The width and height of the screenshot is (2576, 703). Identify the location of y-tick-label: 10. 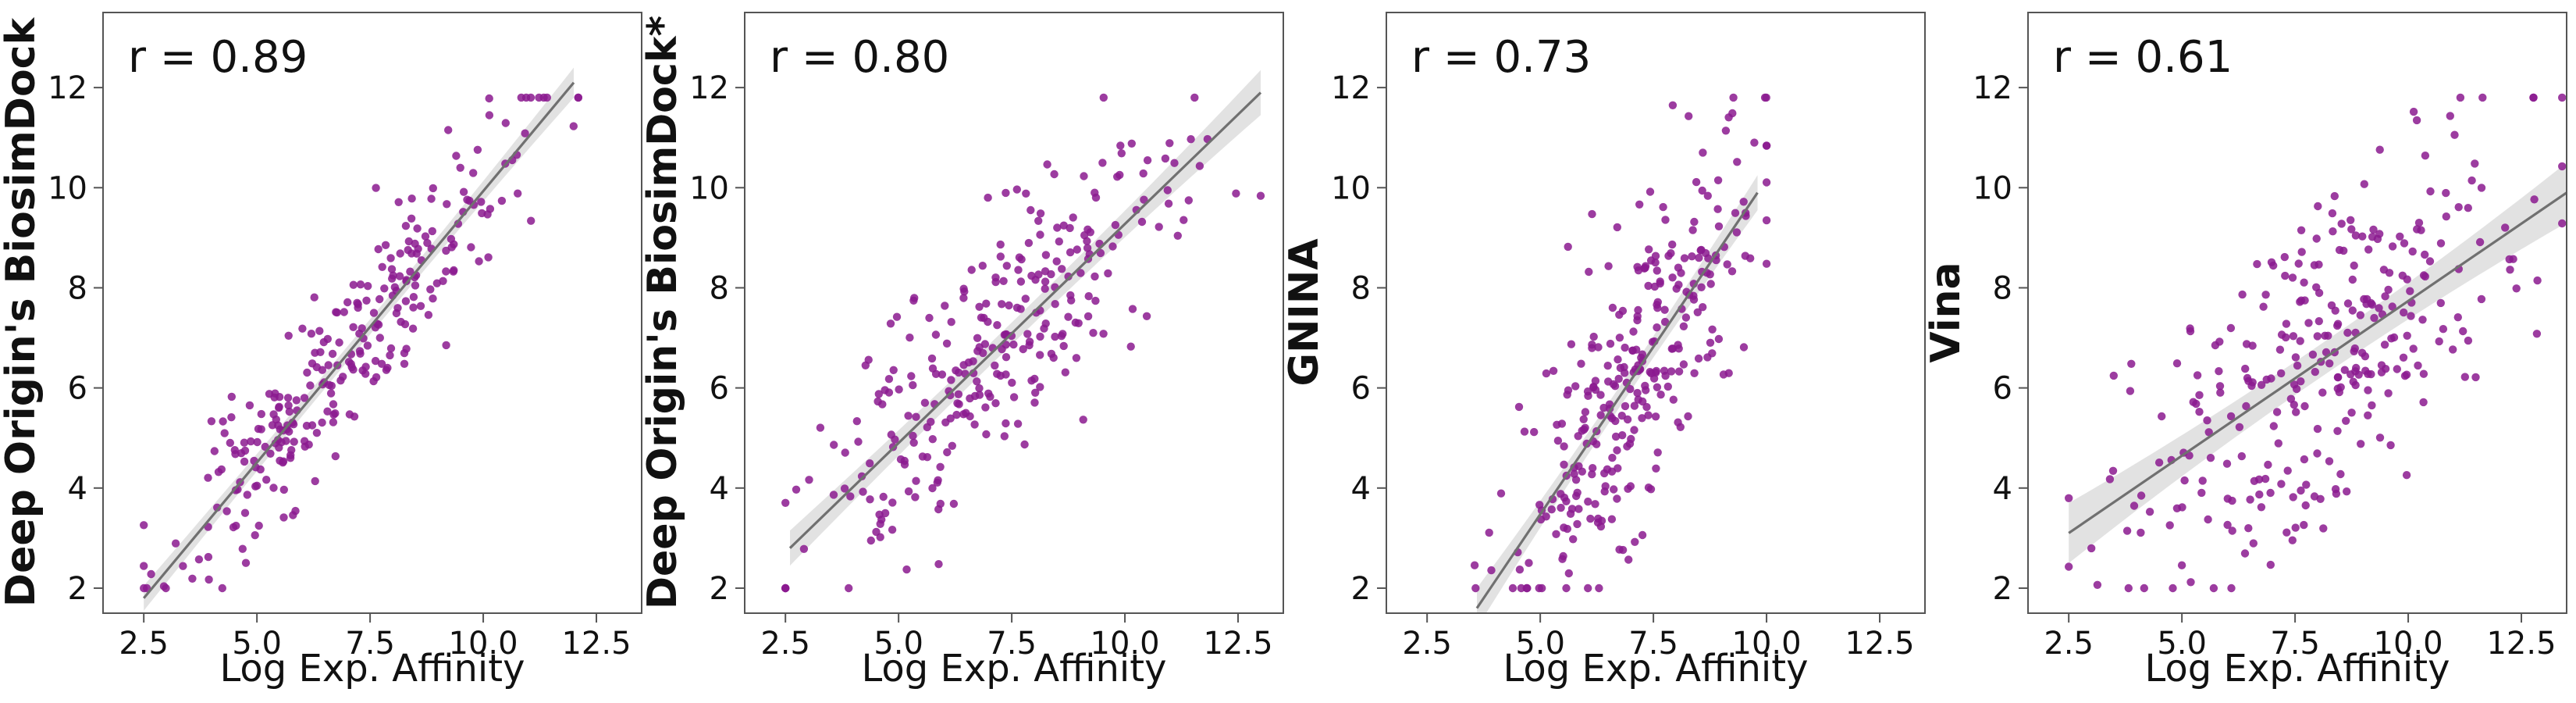
(709, 188).